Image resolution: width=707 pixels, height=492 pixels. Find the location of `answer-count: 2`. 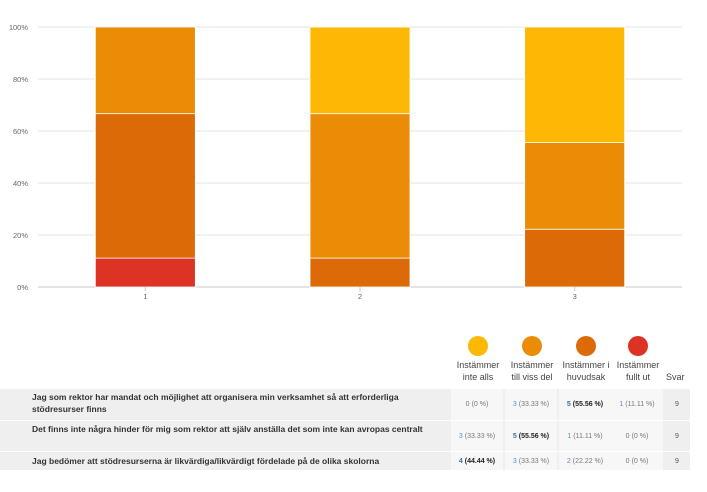

answer-count: 2 is located at coordinates (568, 461).